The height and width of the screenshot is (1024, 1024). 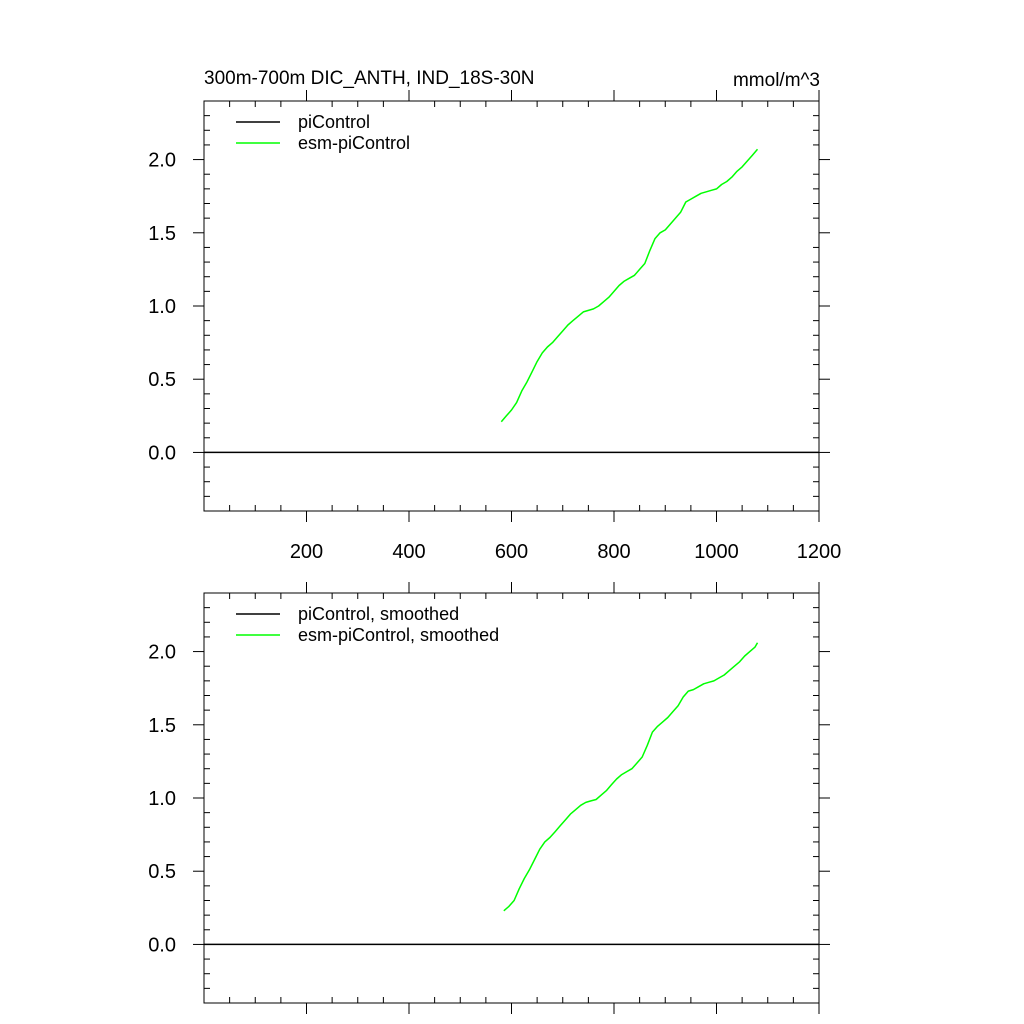 What do you see at coordinates (716, 552) in the screenshot?
I see `x-tick-label: 1000` at bounding box center [716, 552].